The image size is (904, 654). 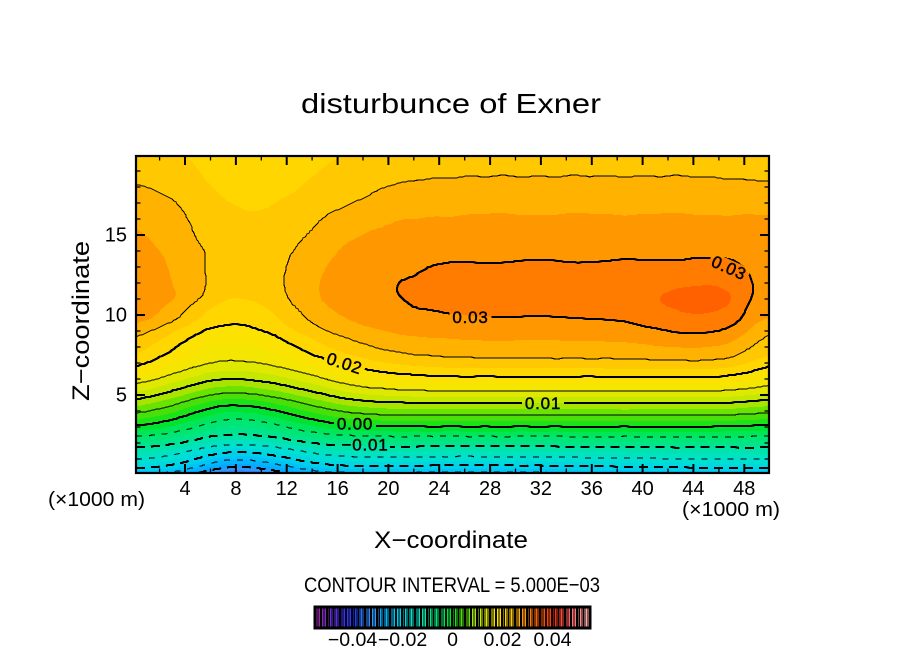 What do you see at coordinates (355, 424) in the screenshot?
I see `svg-text: 0.00` at bounding box center [355, 424].